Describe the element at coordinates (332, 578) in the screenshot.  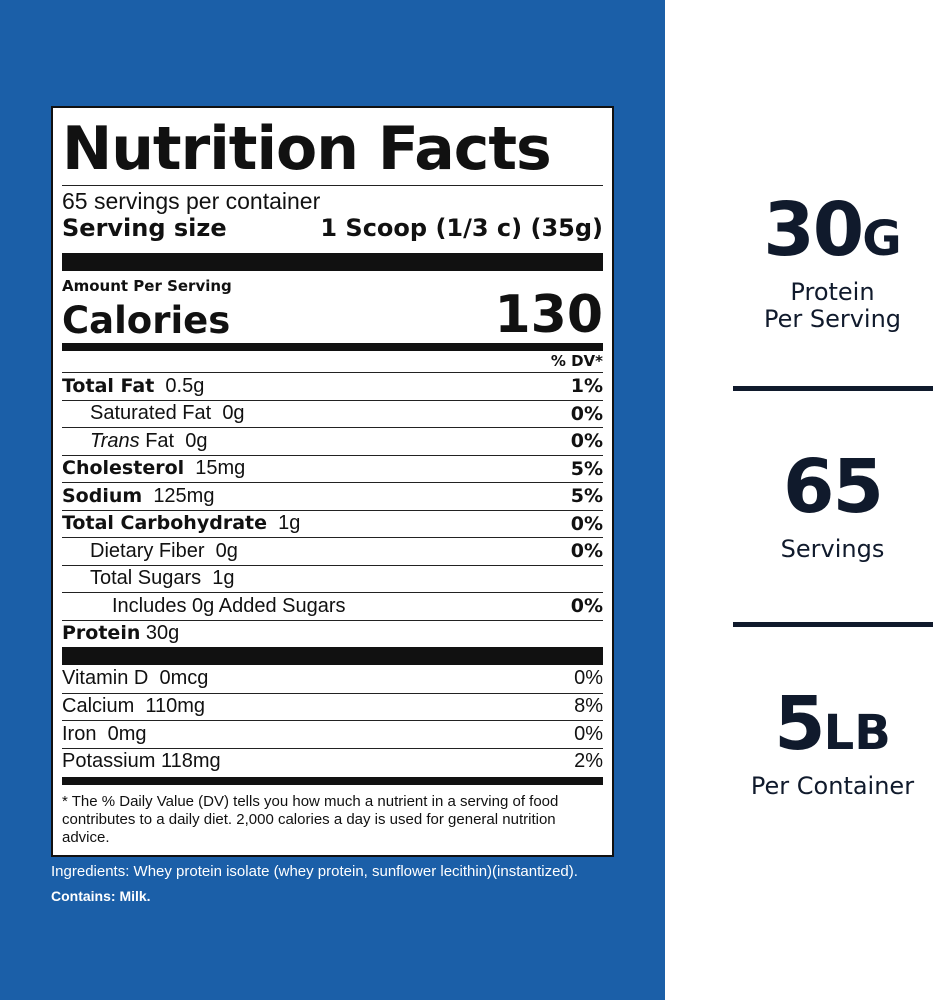
I see `nutrient-row-total-sugars: Total Sugars 1g` at that location.